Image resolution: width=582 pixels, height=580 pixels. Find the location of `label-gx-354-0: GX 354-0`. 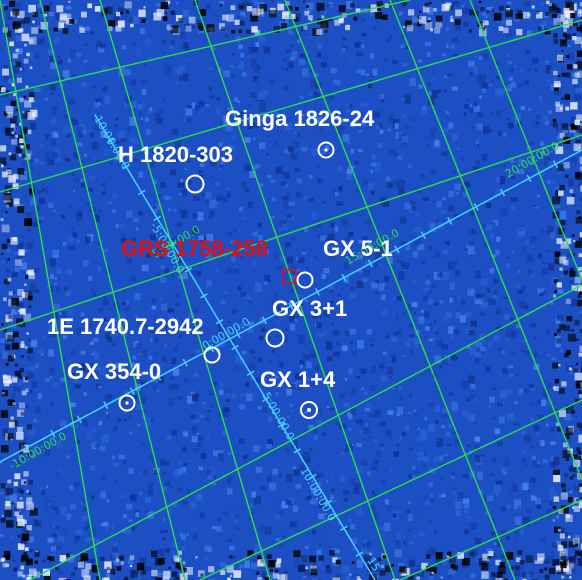

label-gx-354-0: GX 354-0 is located at coordinates (114, 371).